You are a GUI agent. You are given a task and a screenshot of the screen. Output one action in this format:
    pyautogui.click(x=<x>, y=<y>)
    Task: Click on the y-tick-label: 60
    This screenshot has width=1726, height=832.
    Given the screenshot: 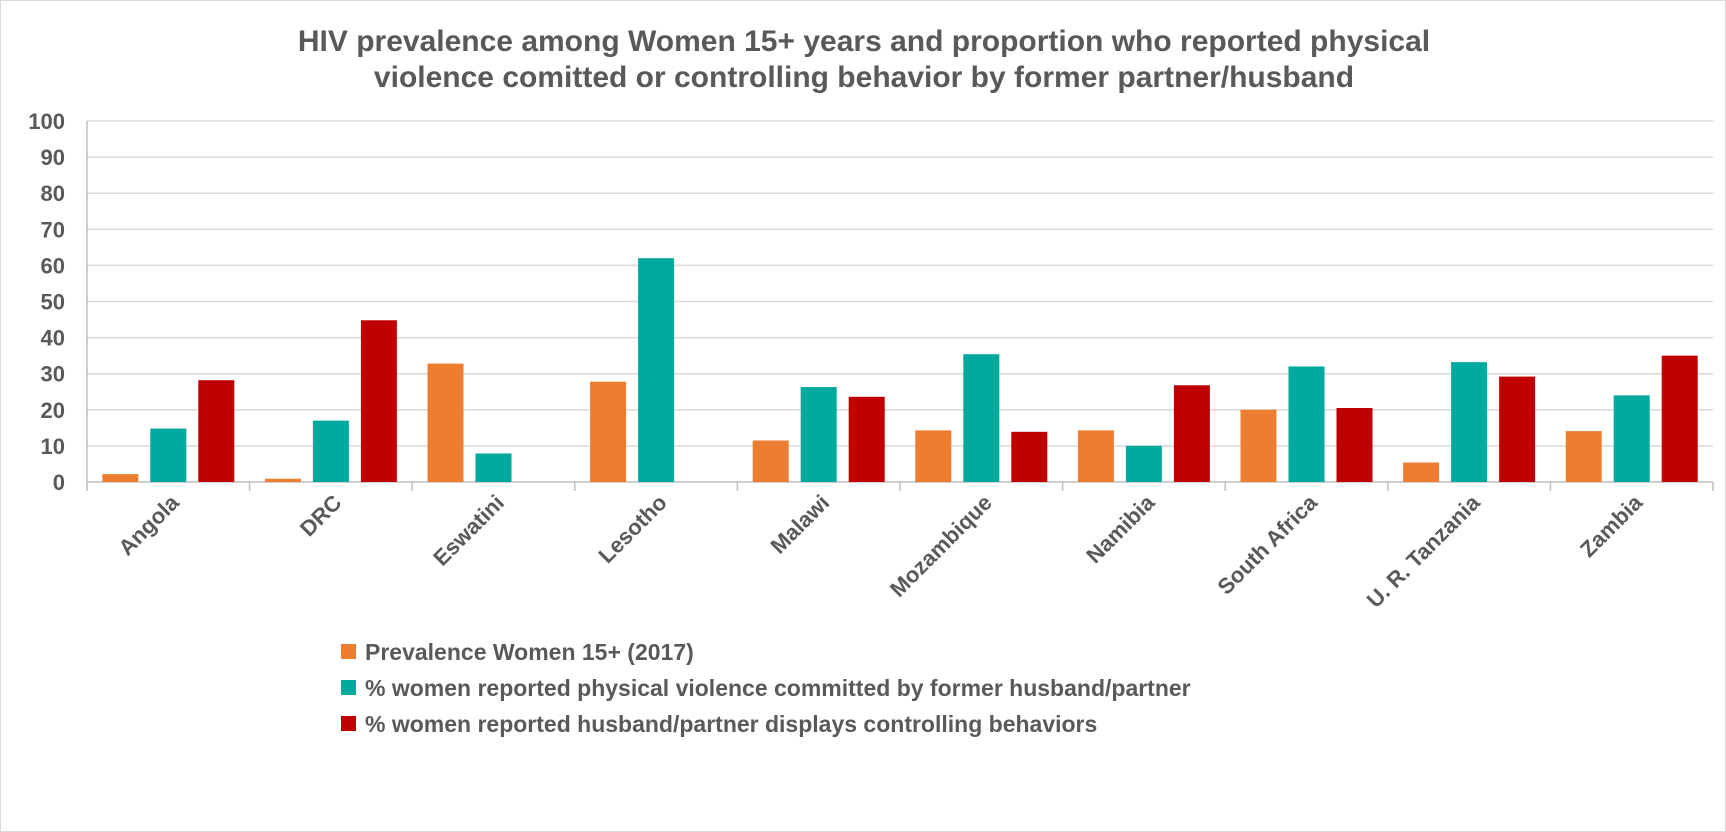 What is the action you would take?
    pyautogui.click(x=53, y=265)
    